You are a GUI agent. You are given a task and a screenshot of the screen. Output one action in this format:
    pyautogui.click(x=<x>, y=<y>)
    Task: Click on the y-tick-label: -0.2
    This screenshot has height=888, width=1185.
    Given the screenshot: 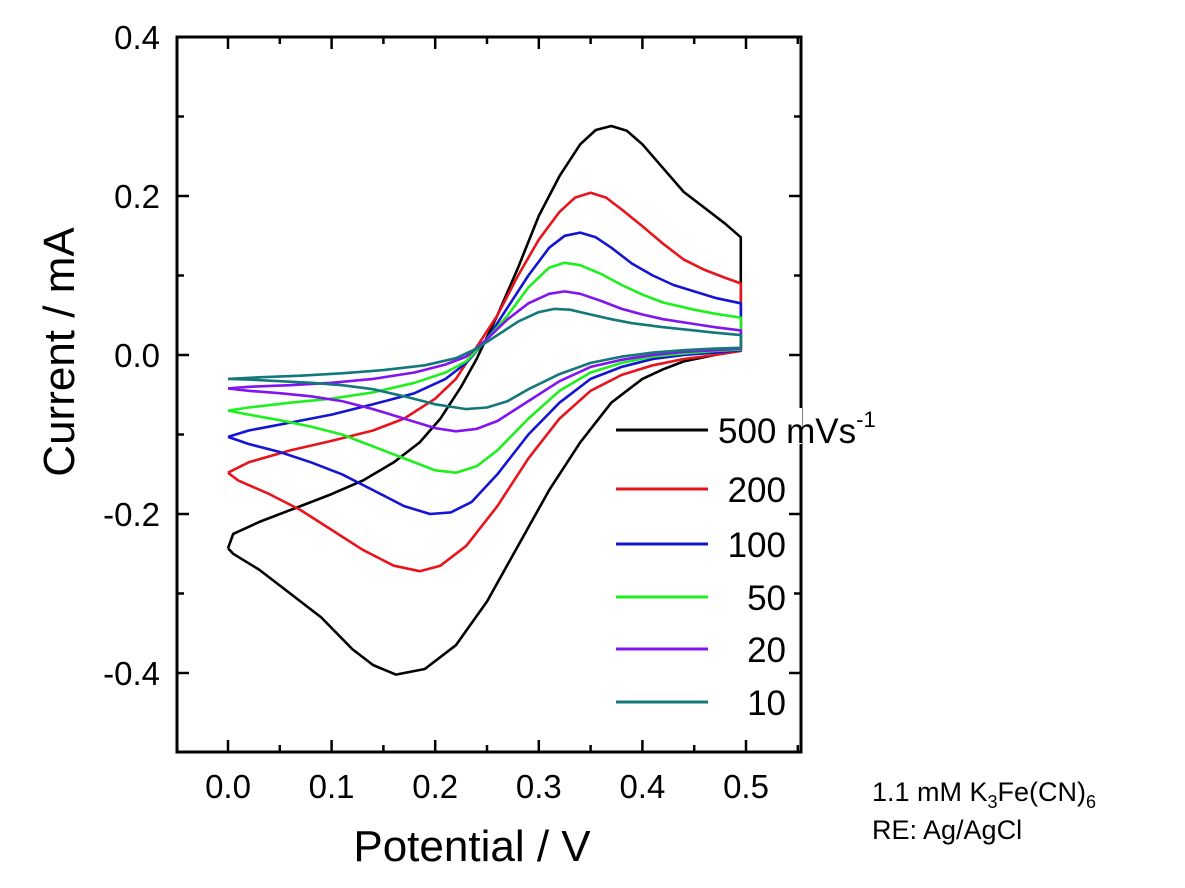 What is the action you would take?
    pyautogui.click(x=131, y=514)
    